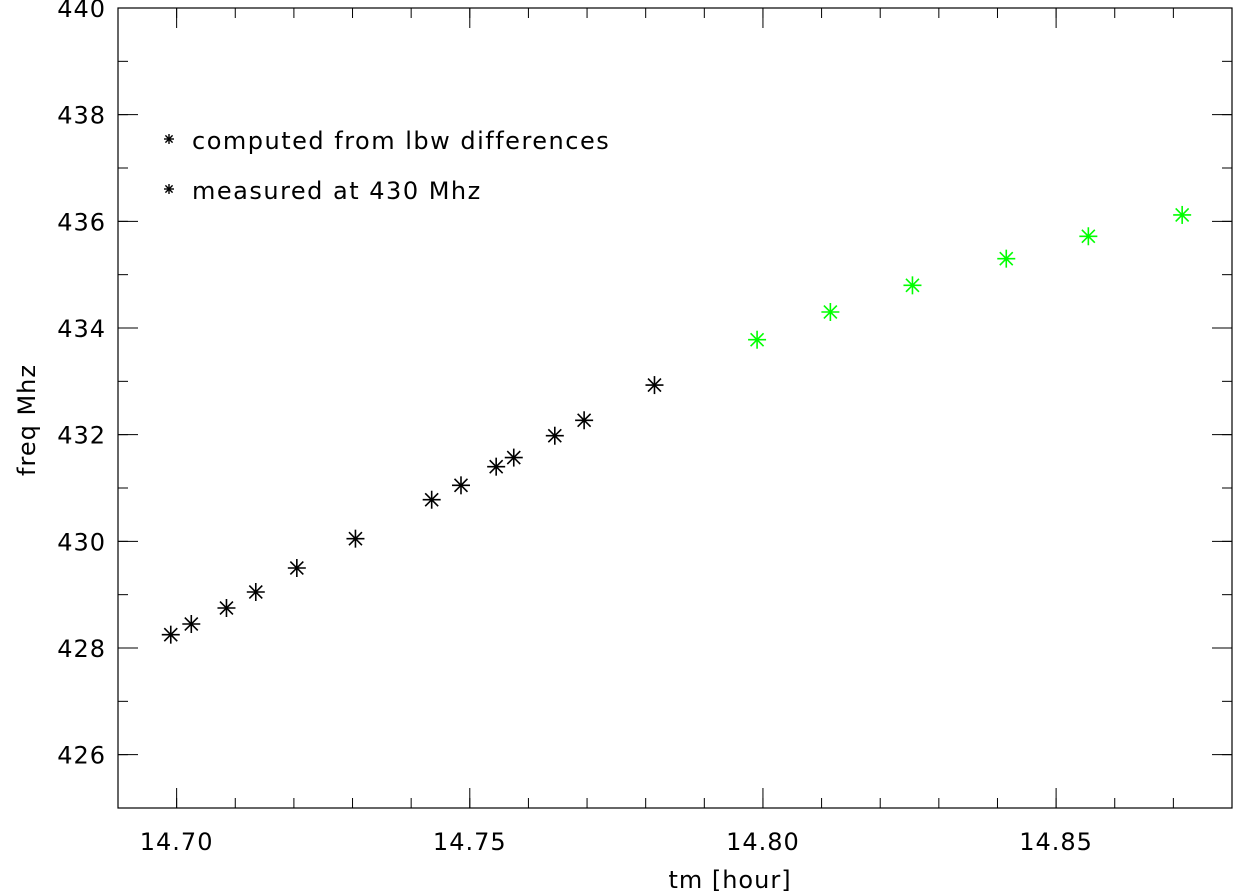  I want to click on y-tick-label: 436, so click(81, 222).